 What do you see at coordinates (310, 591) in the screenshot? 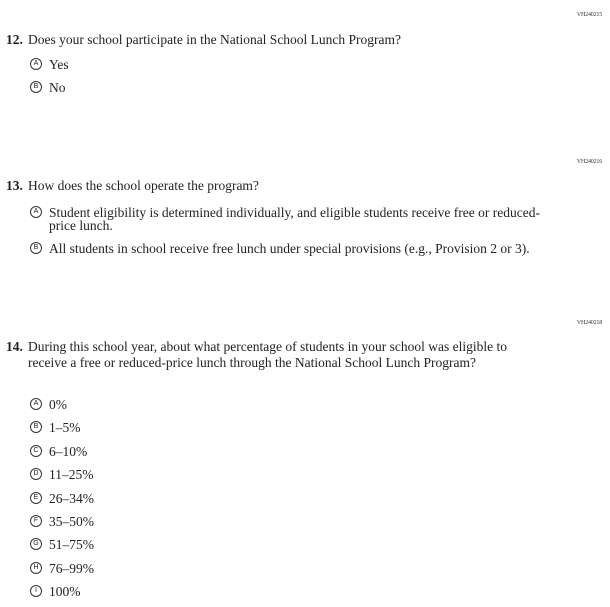
I see `option-i: I 100%` at bounding box center [310, 591].